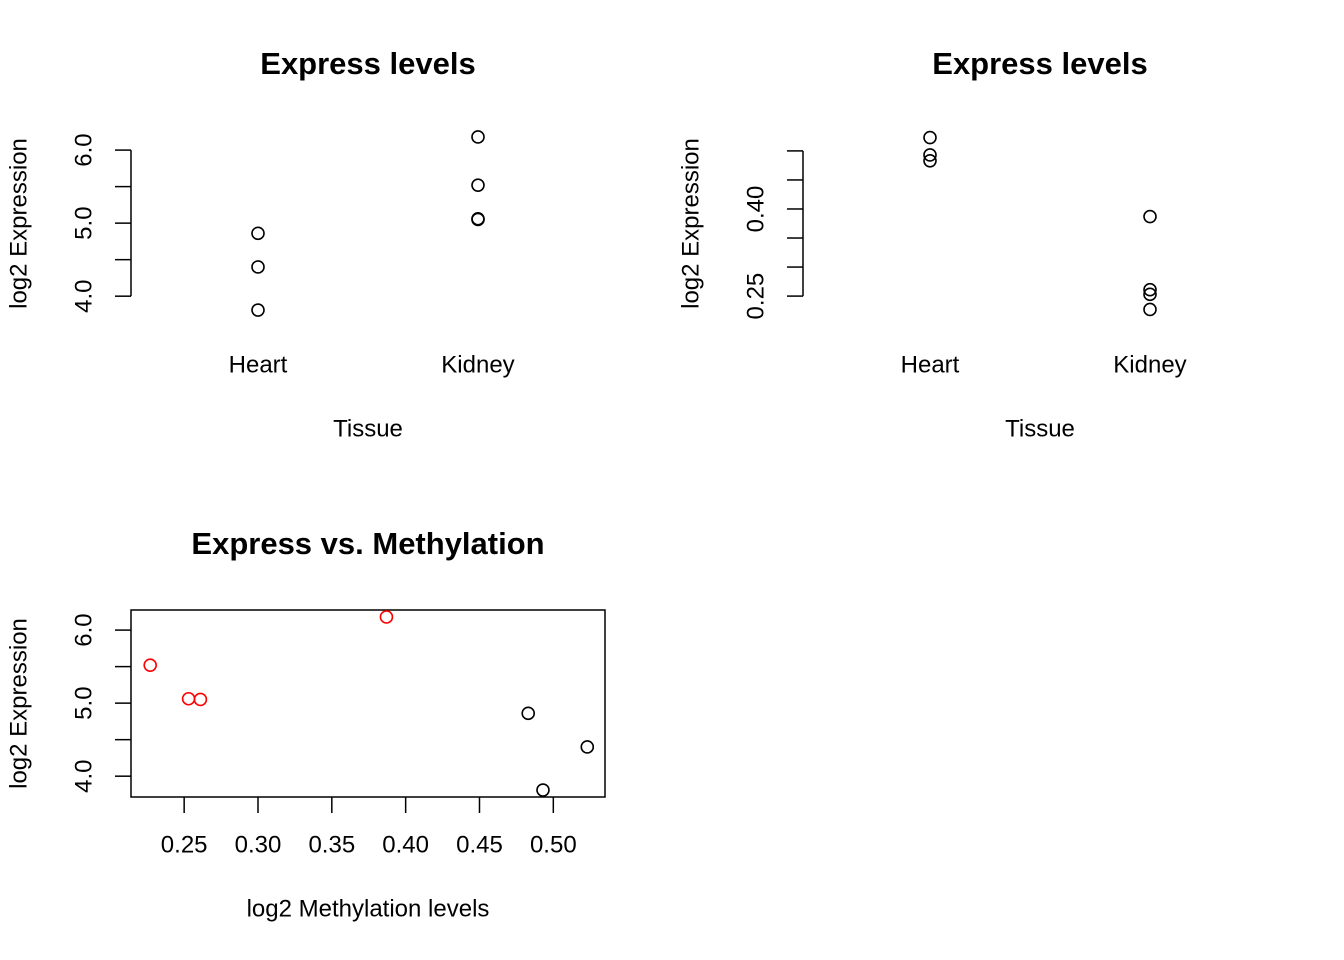 The height and width of the screenshot is (960, 1344). What do you see at coordinates (331, 844) in the screenshot?
I see `x-tick-label: 0.35` at bounding box center [331, 844].